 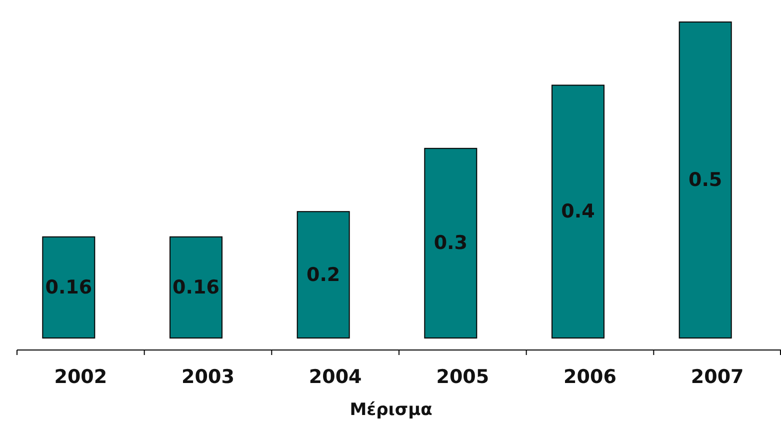 What do you see at coordinates (463, 377) in the screenshot?
I see `x-tick-label: 2005` at bounding box center [463, 377].